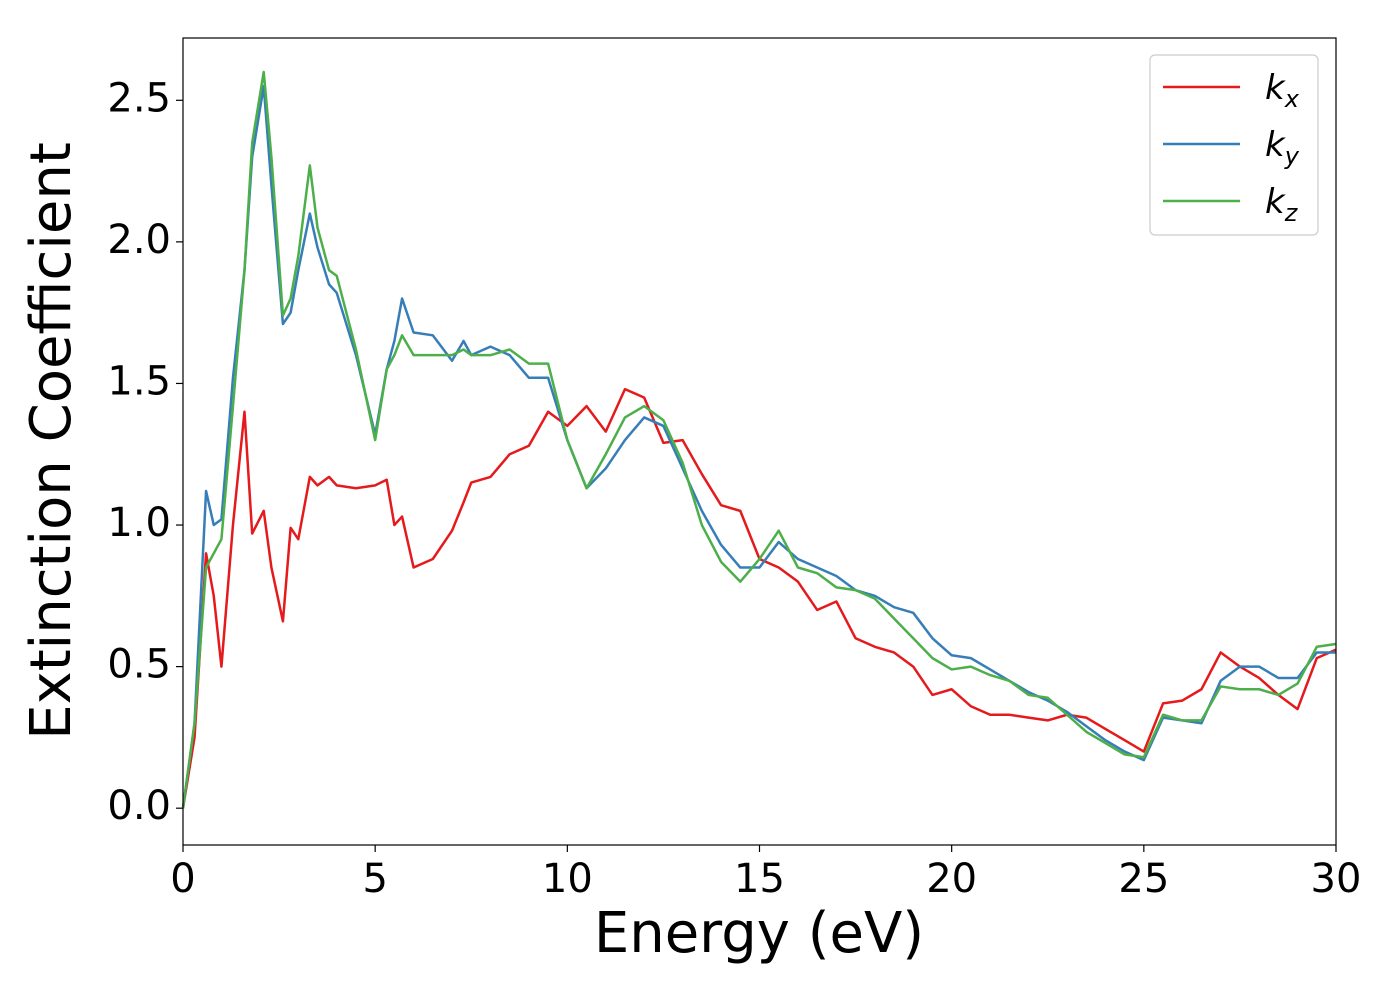  Describe the element at coordinates (1336, 879) in the screenshot. I see `x-tick-label: 30` at that location.